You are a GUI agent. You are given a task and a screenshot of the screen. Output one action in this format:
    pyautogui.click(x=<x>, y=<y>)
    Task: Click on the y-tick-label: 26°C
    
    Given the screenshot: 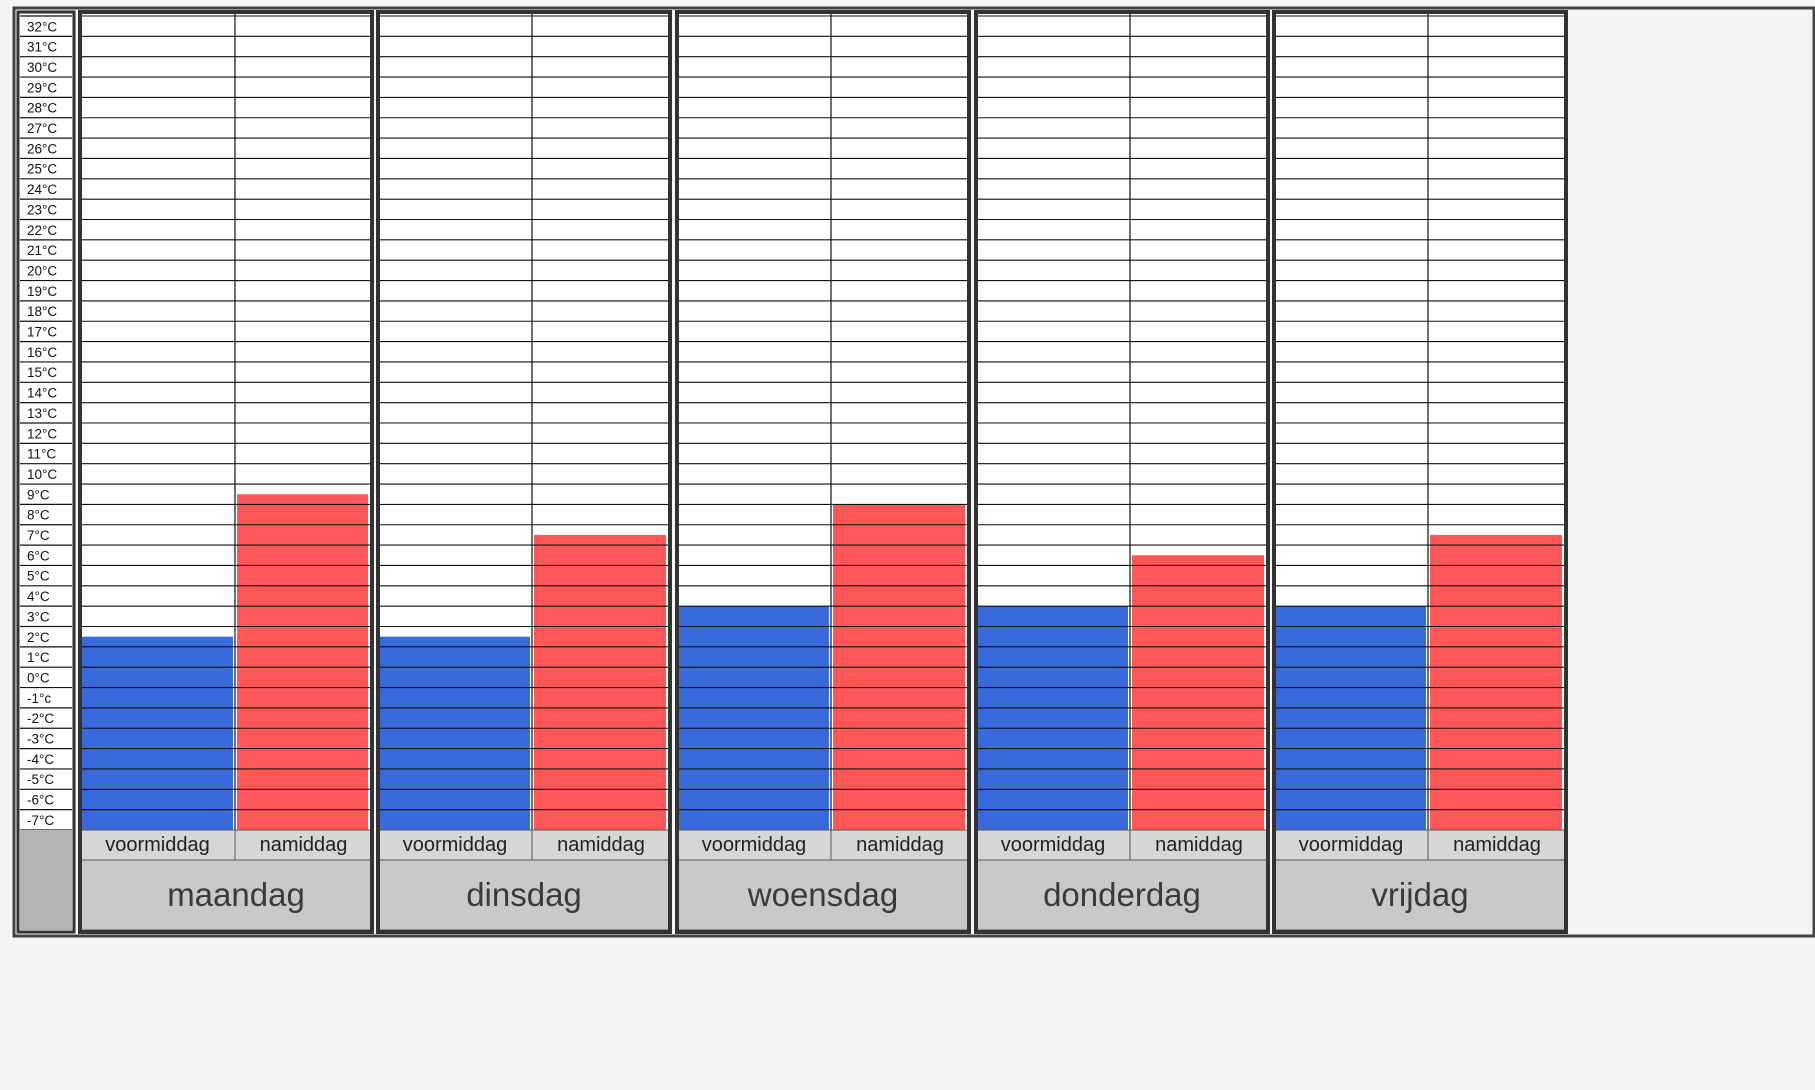 What is the action you would take?
    pyautogui.click(x=42, y=148)
    